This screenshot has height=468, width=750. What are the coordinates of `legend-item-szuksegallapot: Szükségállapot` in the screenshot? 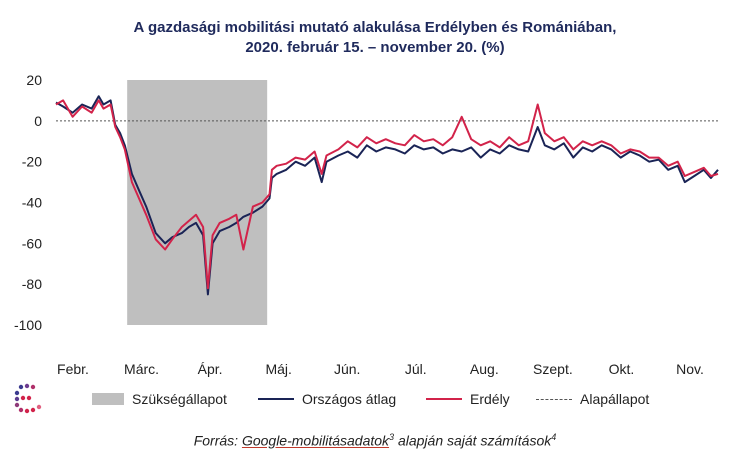 It's located at (159, 399).